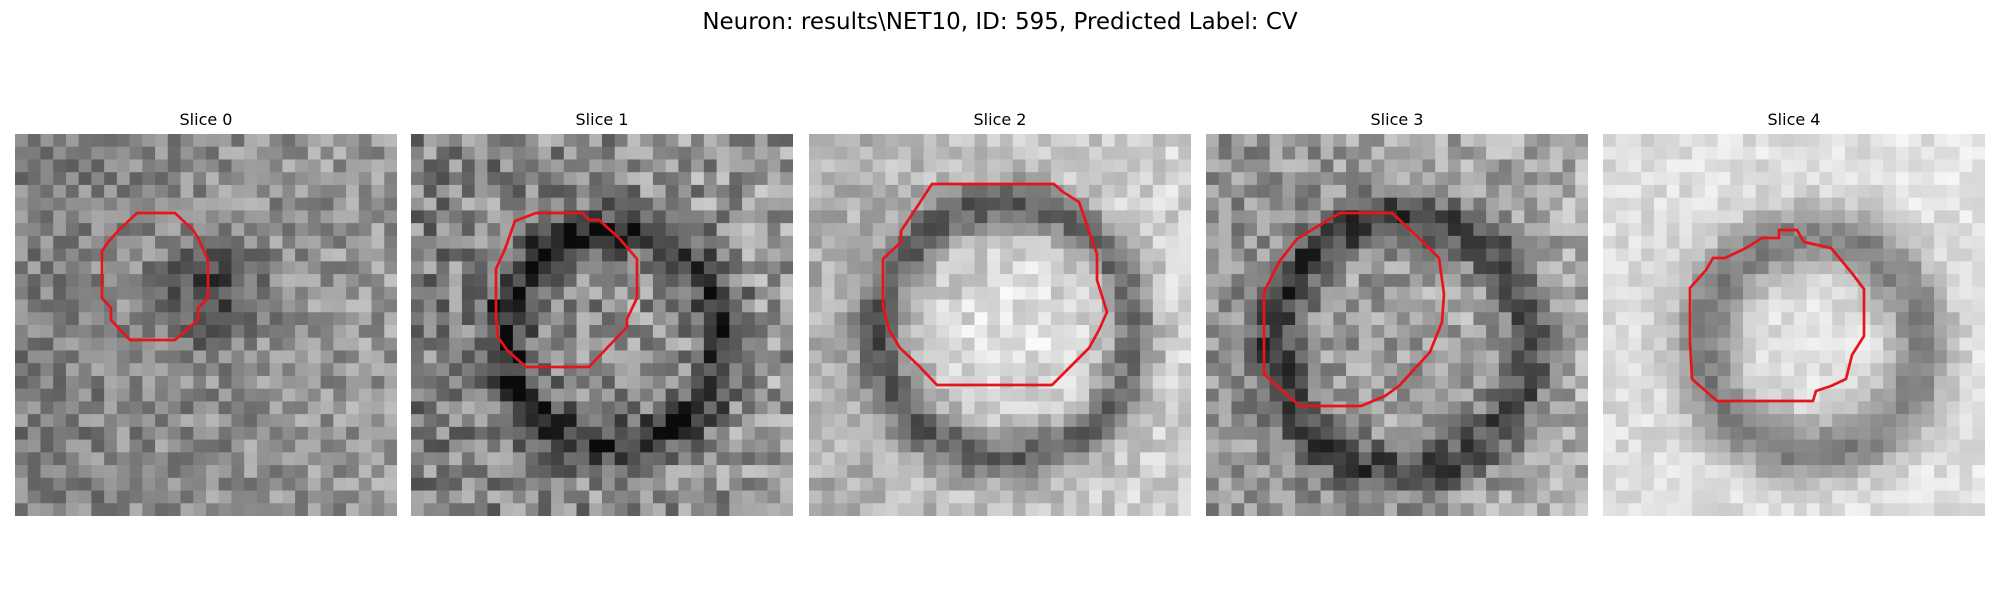  I want to click on slice-panel-4: Slice 4, so click(1794, 311).